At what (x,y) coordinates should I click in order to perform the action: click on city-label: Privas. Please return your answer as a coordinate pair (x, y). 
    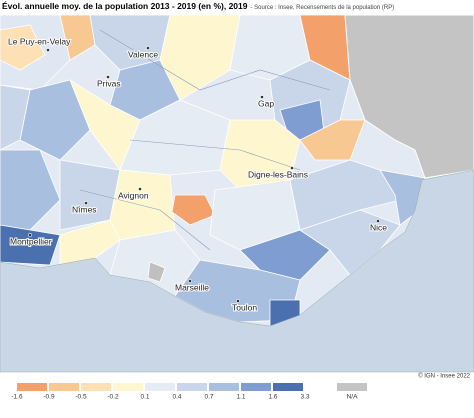
    Looking at the image, I should click on (109, 83).